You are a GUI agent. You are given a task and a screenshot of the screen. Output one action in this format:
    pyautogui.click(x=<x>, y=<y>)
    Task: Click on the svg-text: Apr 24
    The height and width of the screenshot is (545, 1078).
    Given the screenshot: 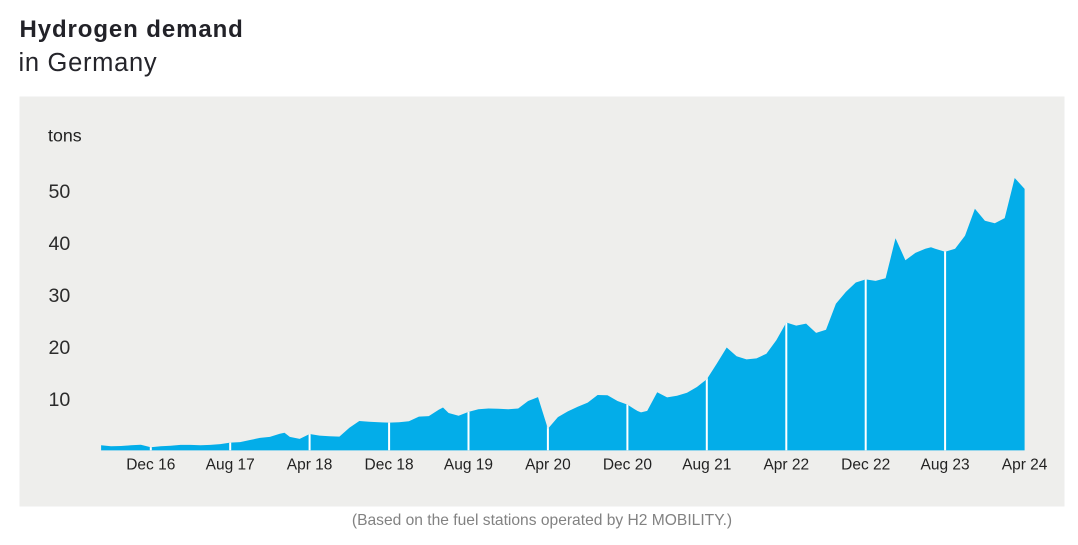 What is the action you would take?
    pyautogui.click(x=1025, y=464)
    